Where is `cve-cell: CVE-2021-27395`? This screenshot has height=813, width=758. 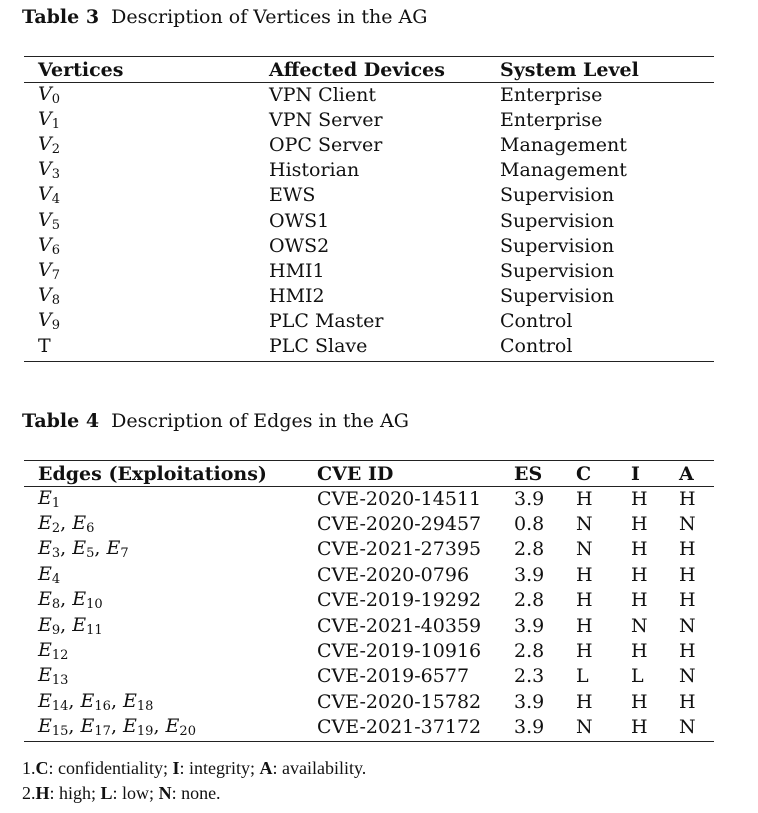 cve-cell: CVE-2021-27395 is located at coordinates (399, 549).